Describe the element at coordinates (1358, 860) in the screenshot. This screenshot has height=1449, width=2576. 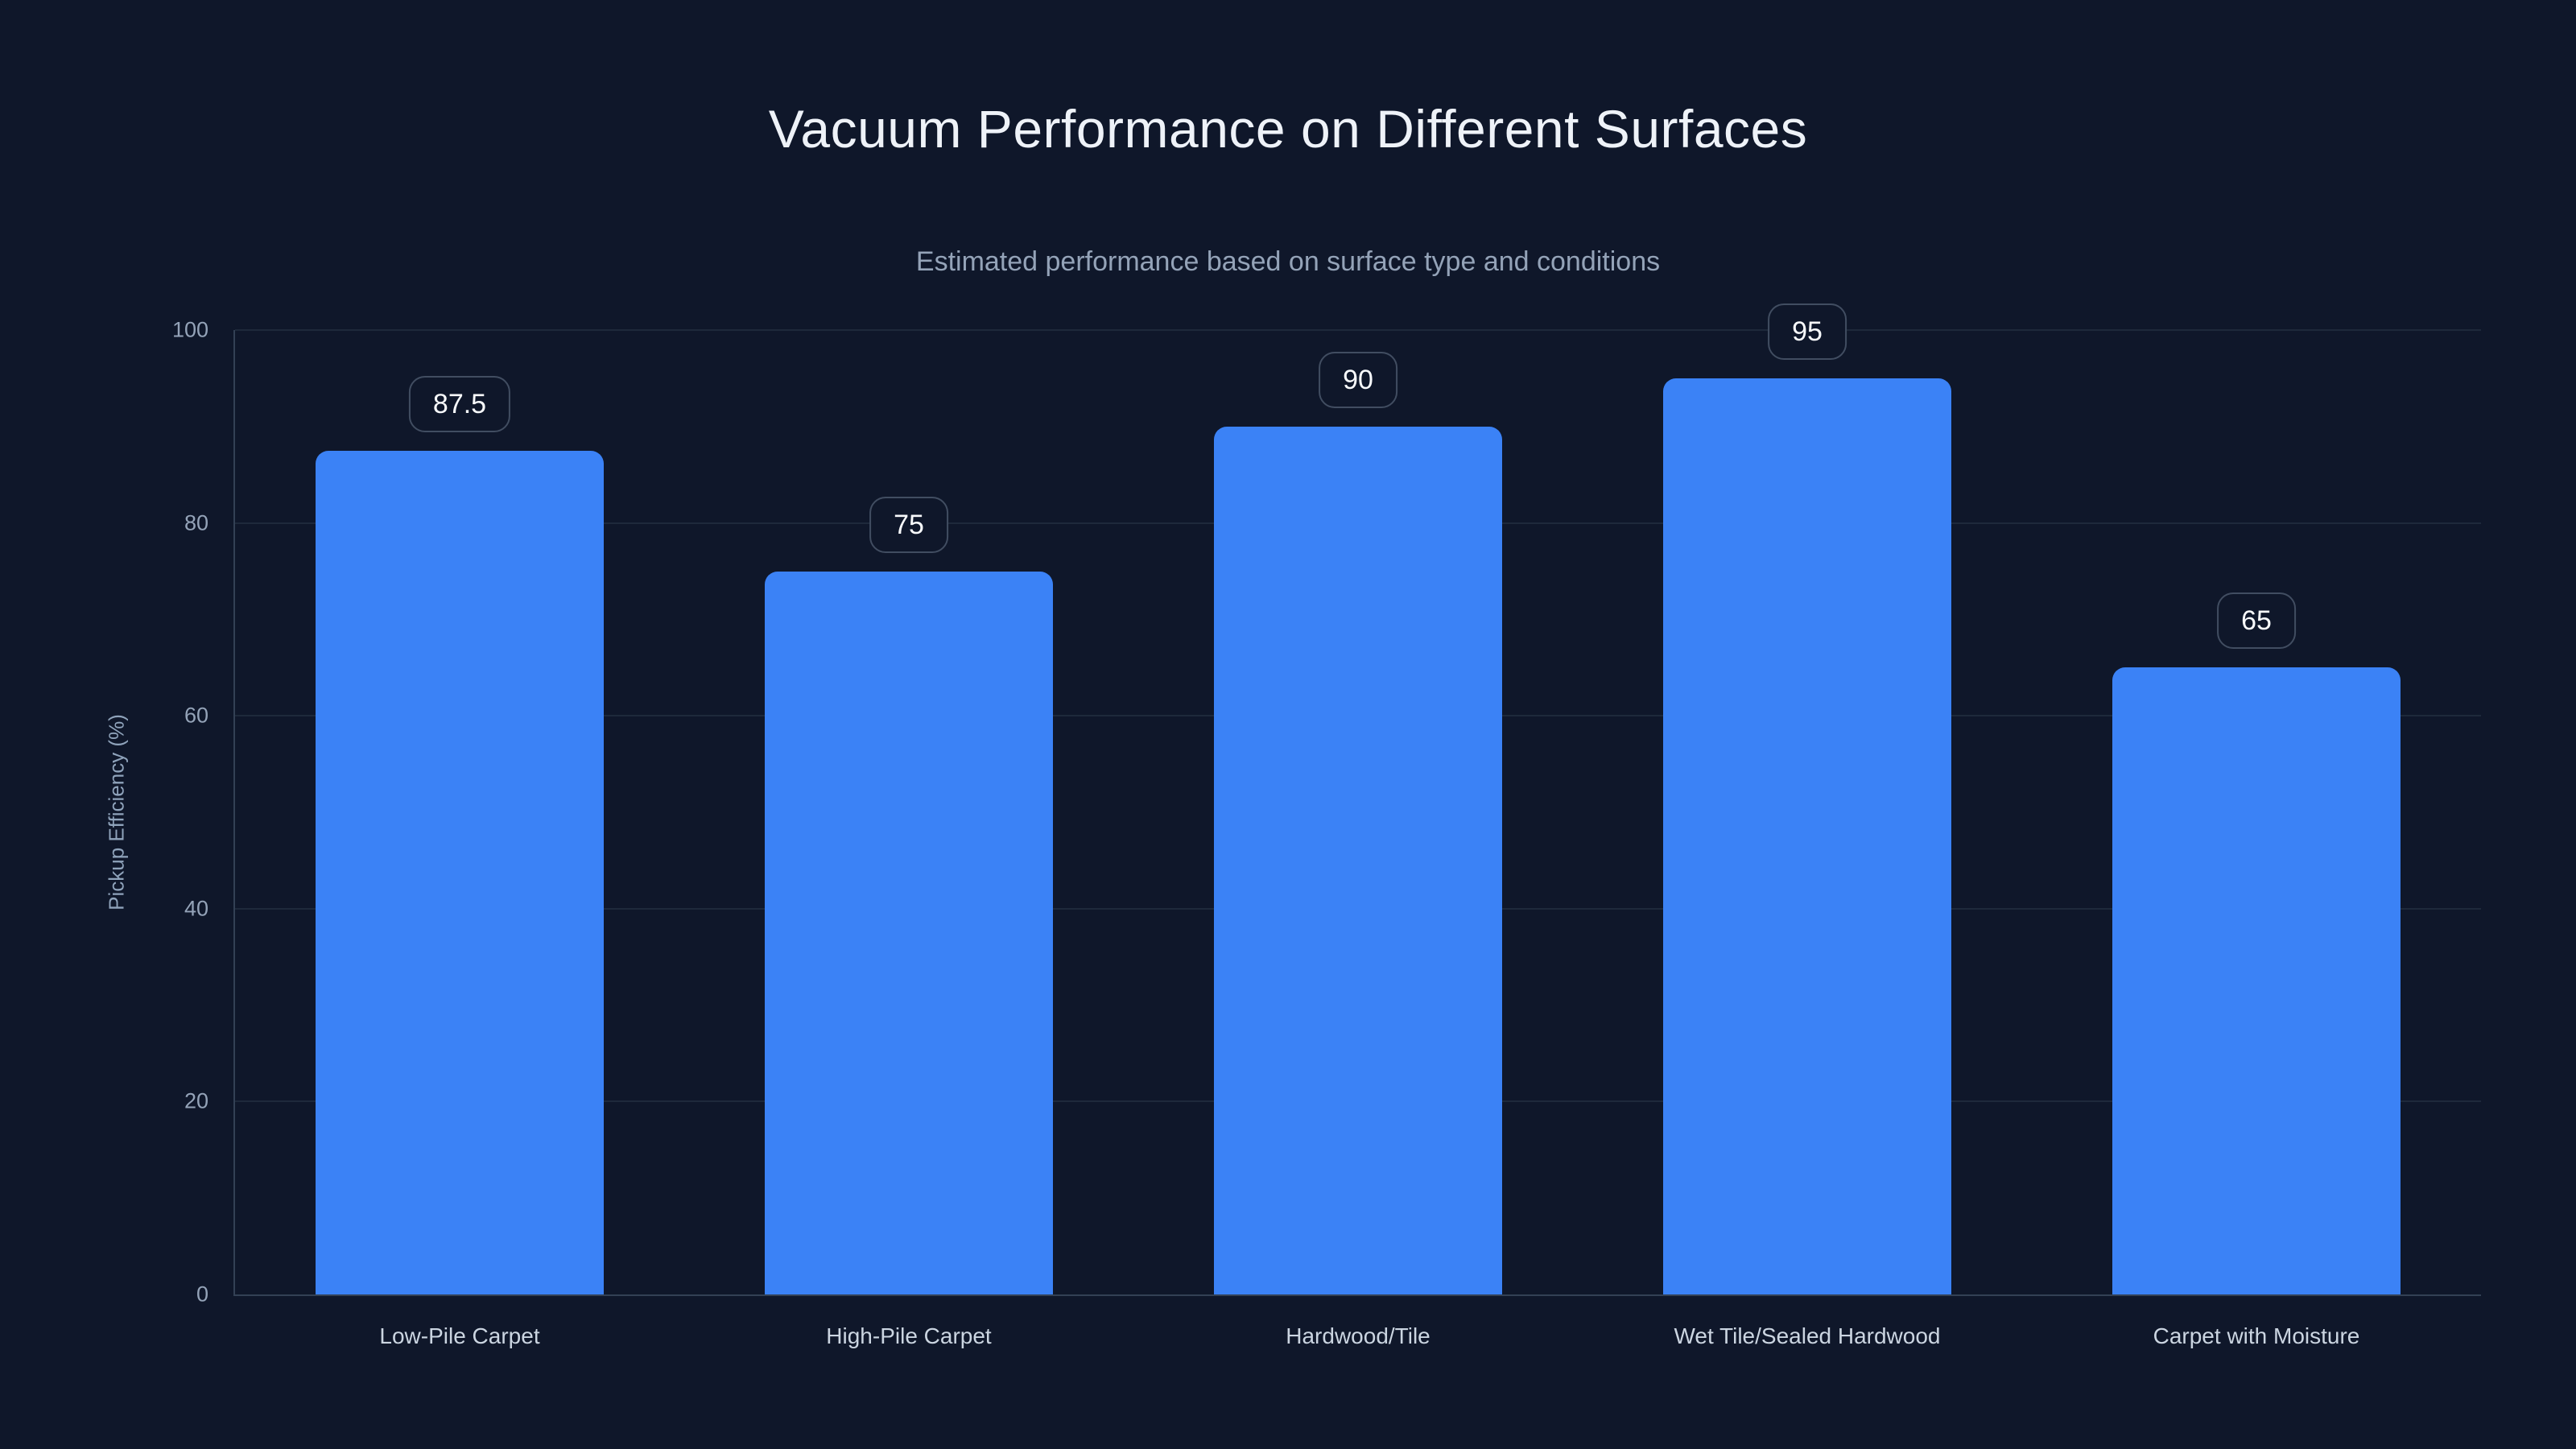
I see `bar-hardwood-tile` at that location.